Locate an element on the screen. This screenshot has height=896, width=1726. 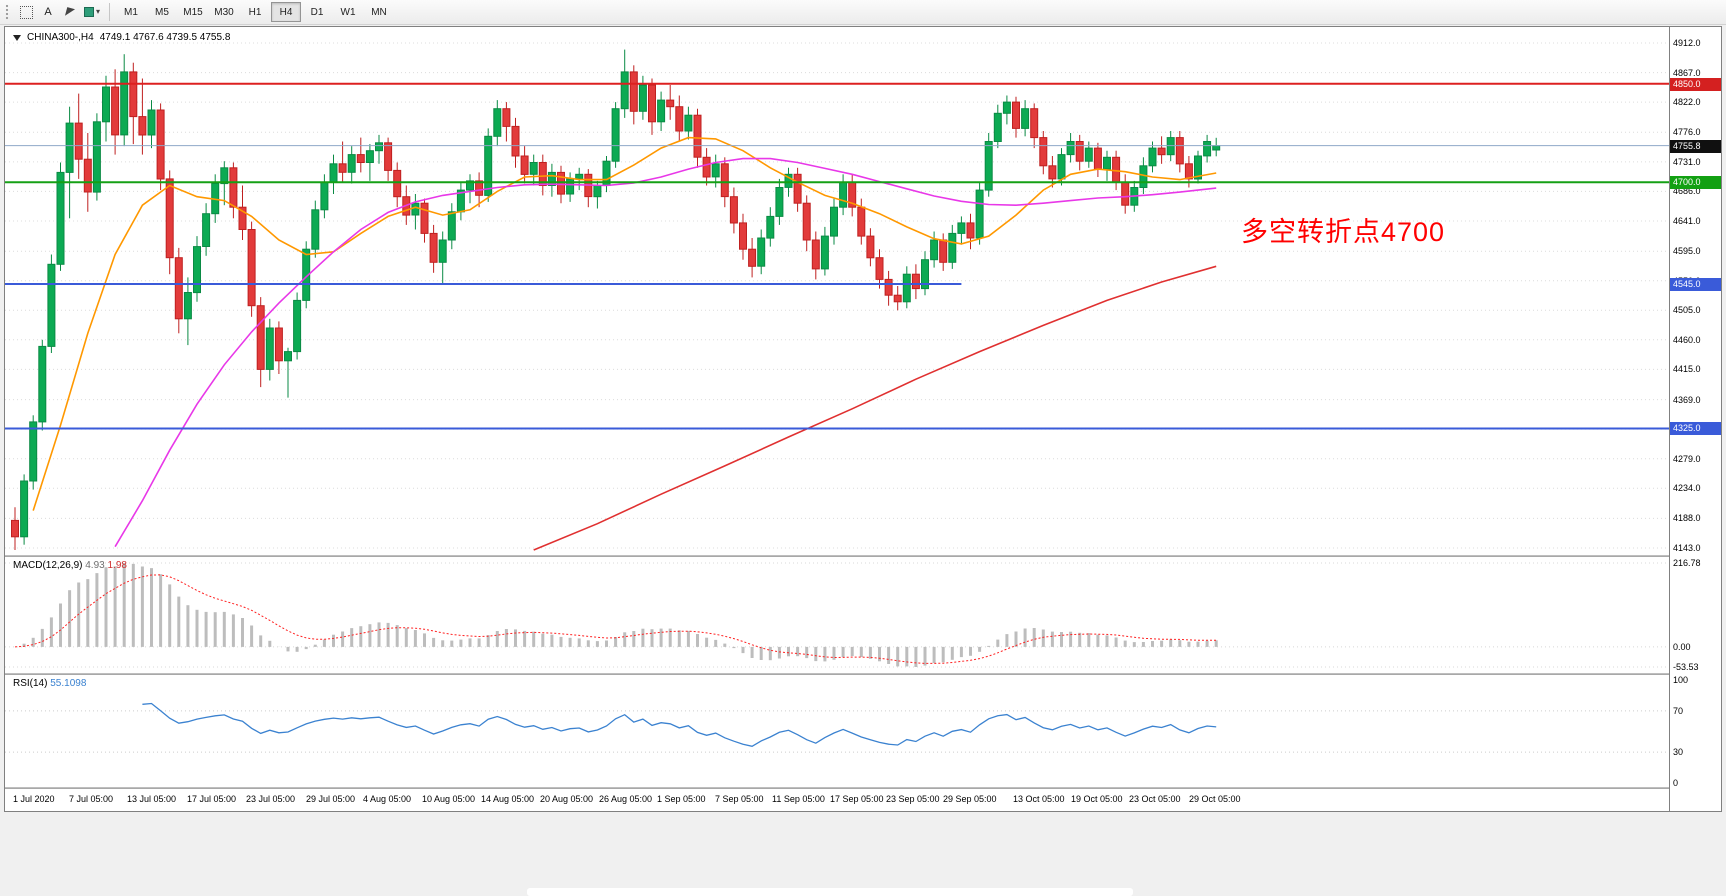
price-tick-label: 4460.0 is located at coordinates (1687, 339).